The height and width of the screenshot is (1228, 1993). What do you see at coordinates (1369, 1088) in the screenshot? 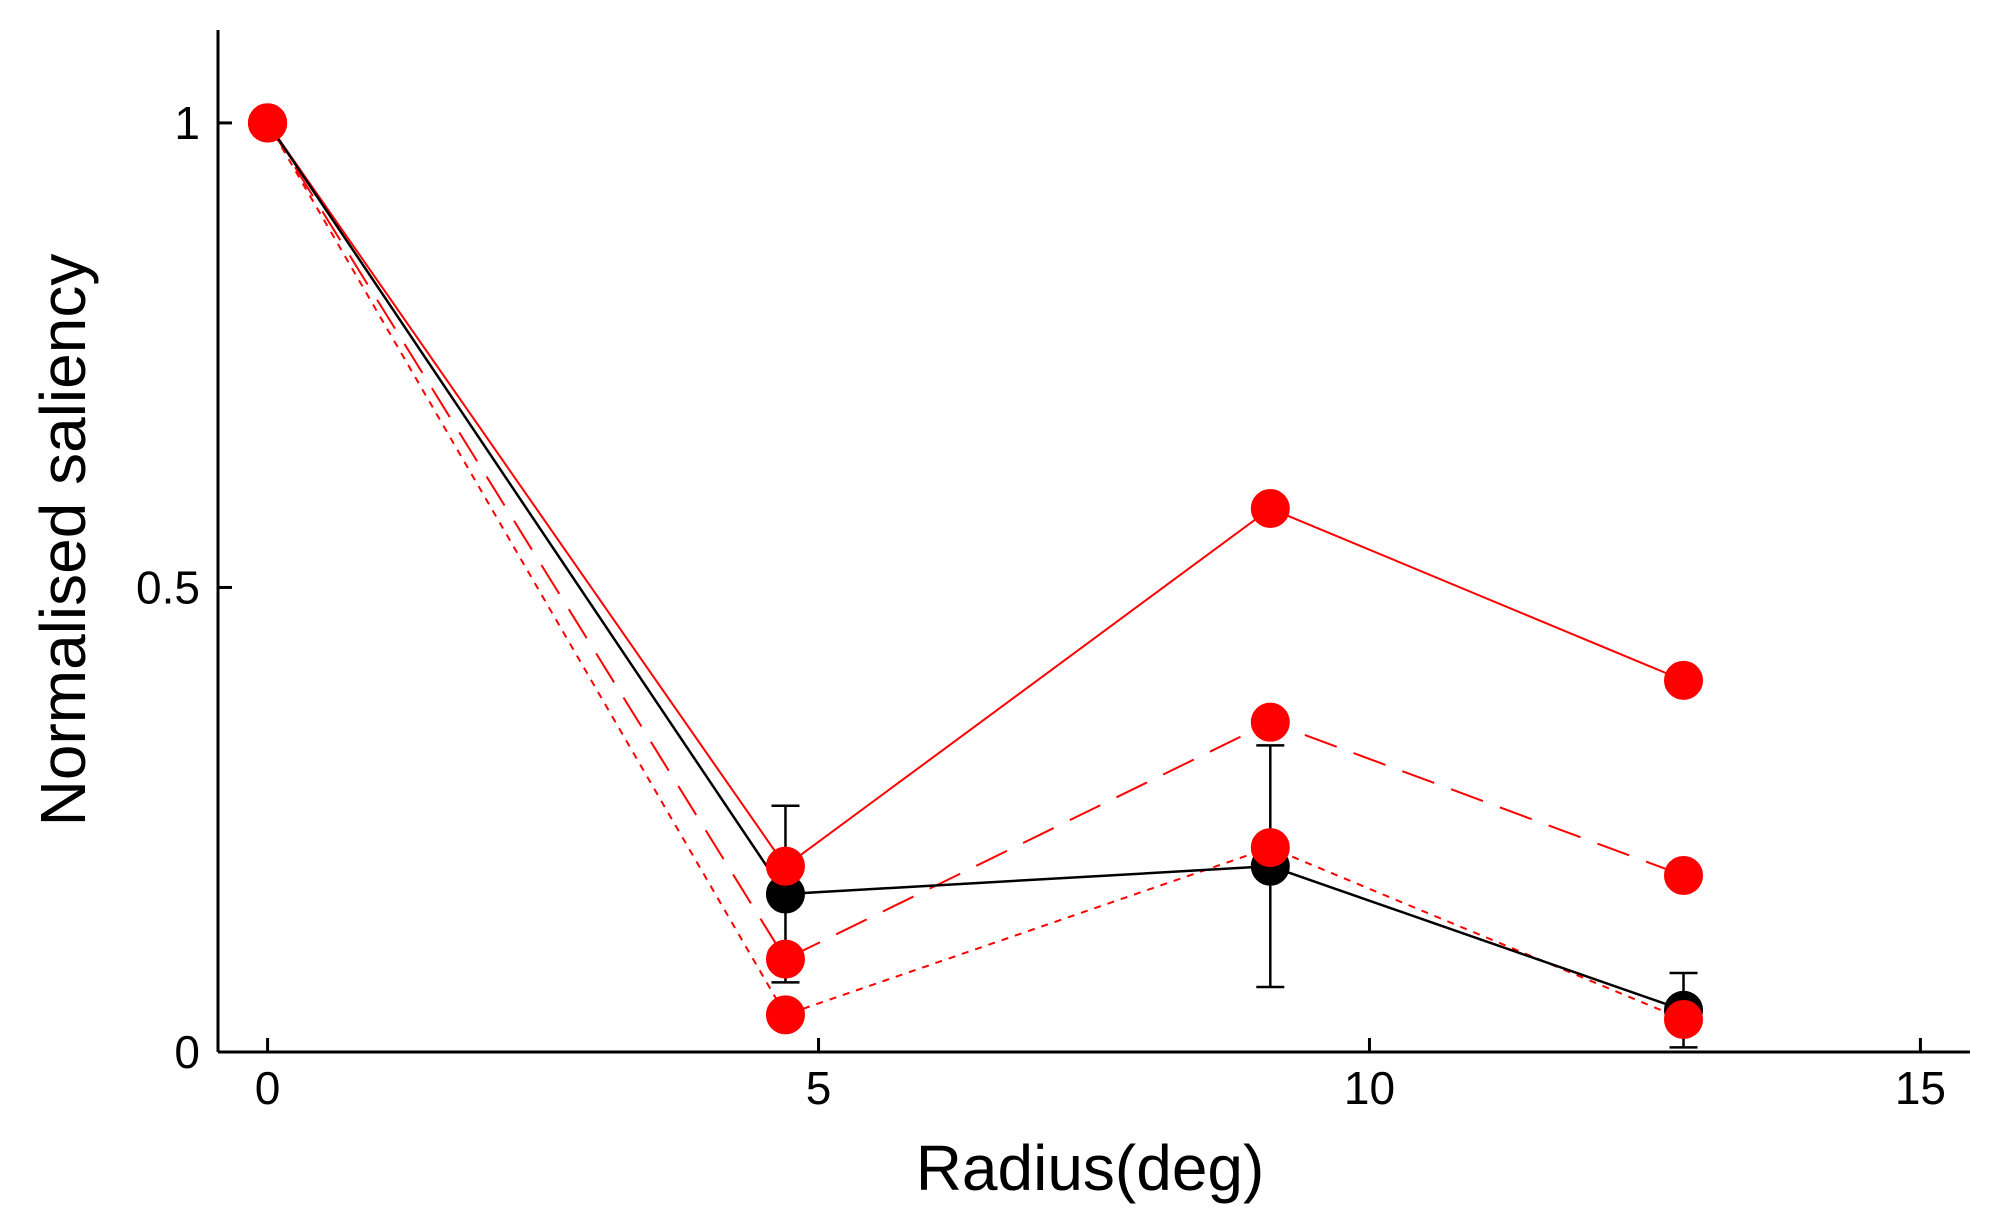
I see `x-tick-label: 10` at bounding box center [1369, 1088].